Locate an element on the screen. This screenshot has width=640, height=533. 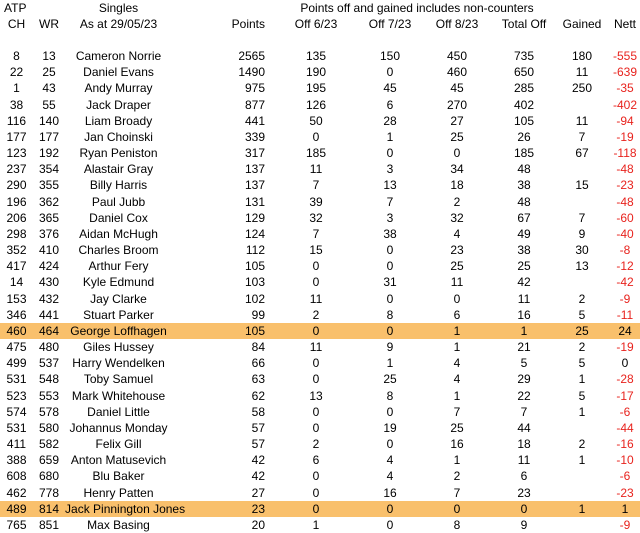
total-off-cell: 21 is located at coordinates (524, 347).